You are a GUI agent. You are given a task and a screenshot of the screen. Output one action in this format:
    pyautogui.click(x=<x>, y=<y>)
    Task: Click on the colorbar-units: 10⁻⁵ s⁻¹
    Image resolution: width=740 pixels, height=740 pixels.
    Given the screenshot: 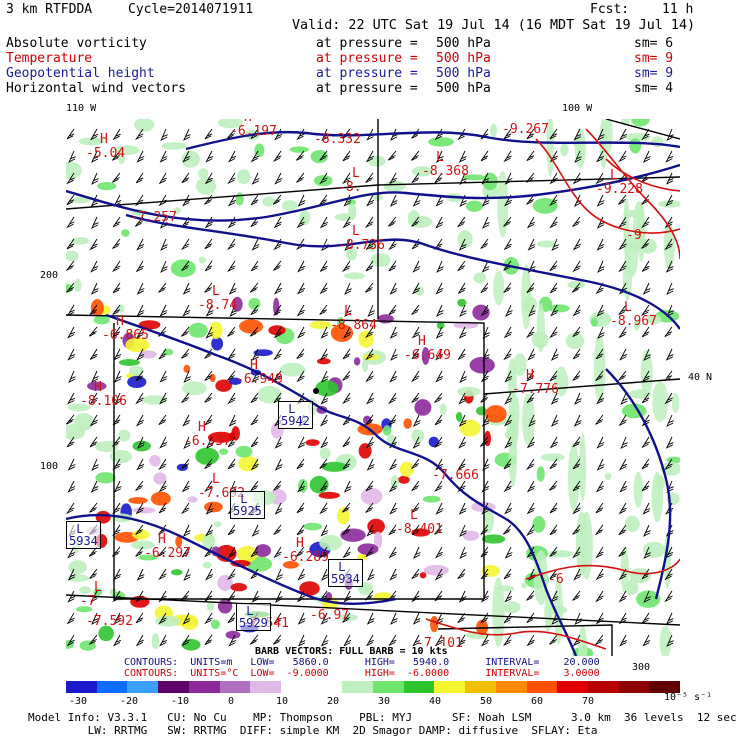 What is the action you would take?
    pyautogui.click(x=688, y=697)
    